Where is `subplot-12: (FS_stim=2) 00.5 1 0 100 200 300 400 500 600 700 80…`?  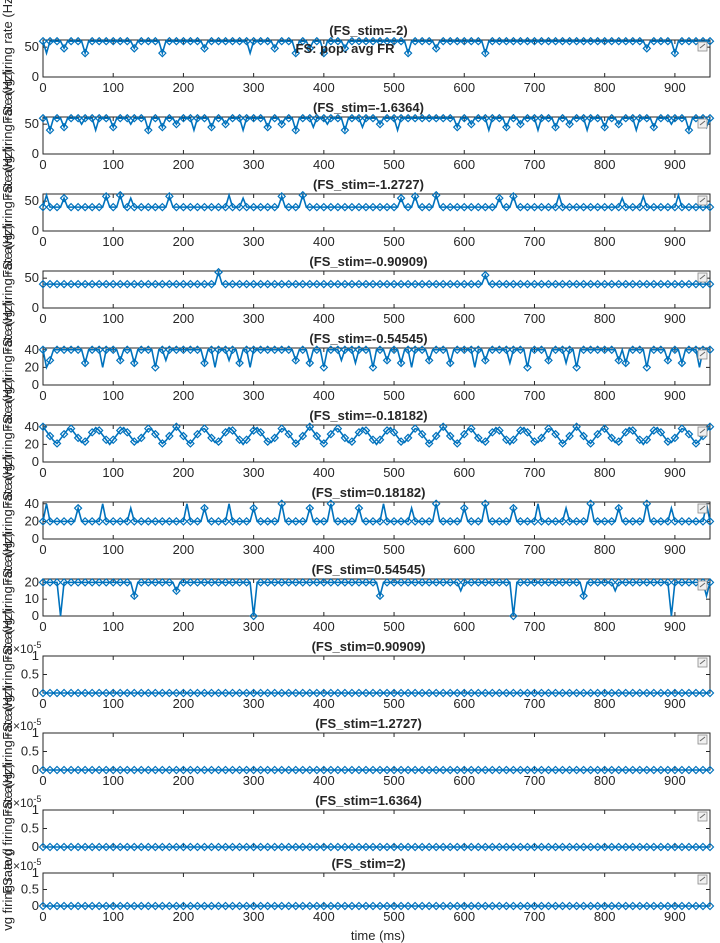 subplot-12: (FS_stim=2) 00.5 1 0 100 200 300 400 500 600 700 80… is located at coordinates (357, 889).